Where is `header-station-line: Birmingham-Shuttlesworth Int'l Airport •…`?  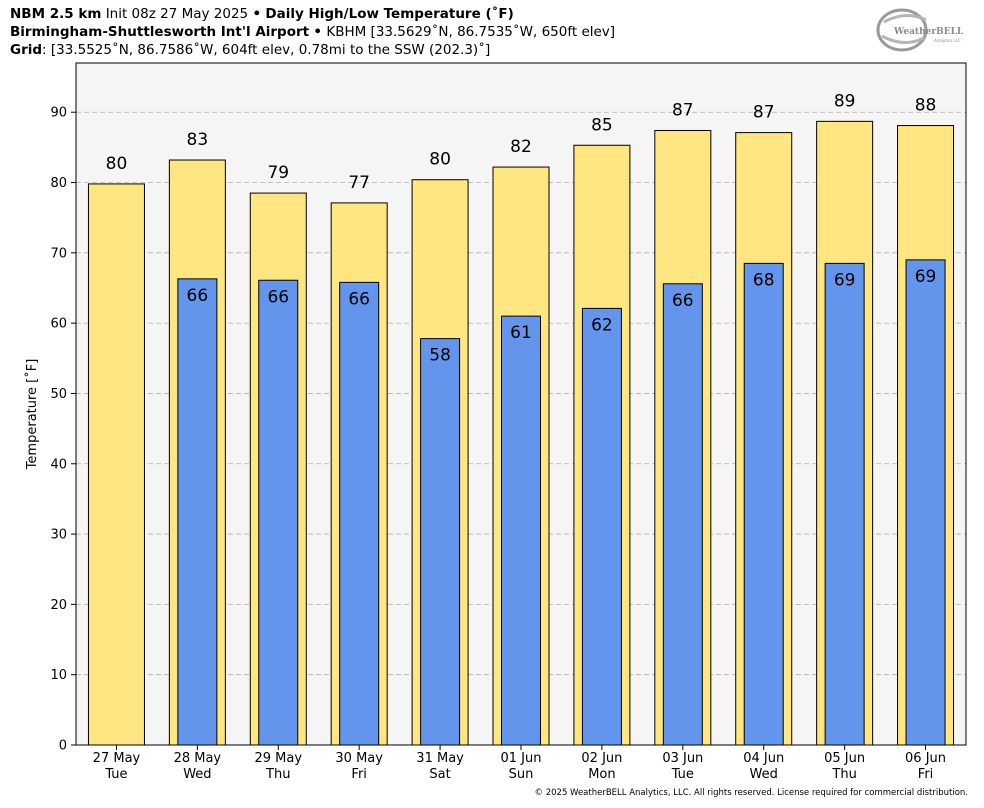 header-station-line: Birmingham-Shuttlesworth Int'l Airport •… is located at coordinates (312, 32).